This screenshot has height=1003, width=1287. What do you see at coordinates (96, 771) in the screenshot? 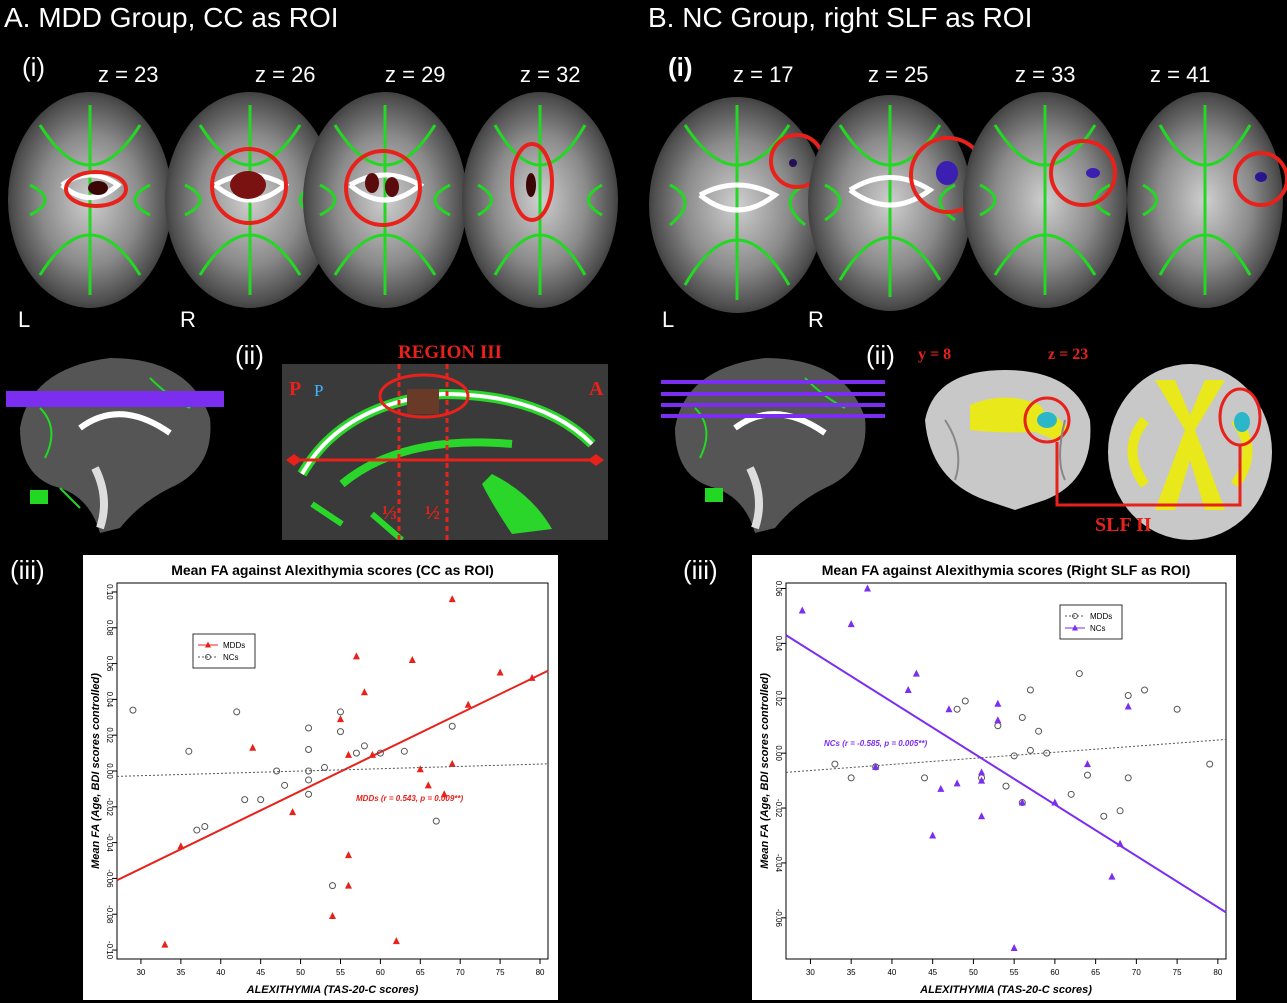
I see `y-axis-label: Mean FA (Age, BDI scores controlled)` at bounding box center [96, 771].